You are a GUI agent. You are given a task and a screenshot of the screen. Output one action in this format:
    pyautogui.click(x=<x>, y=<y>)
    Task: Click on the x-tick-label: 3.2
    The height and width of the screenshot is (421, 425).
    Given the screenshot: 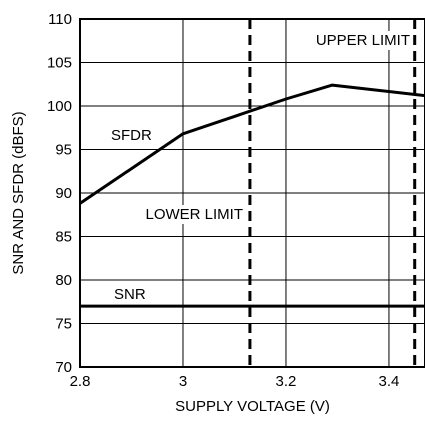 What is the action you would take?
    pyautogui.click(x=286, y=381)
    